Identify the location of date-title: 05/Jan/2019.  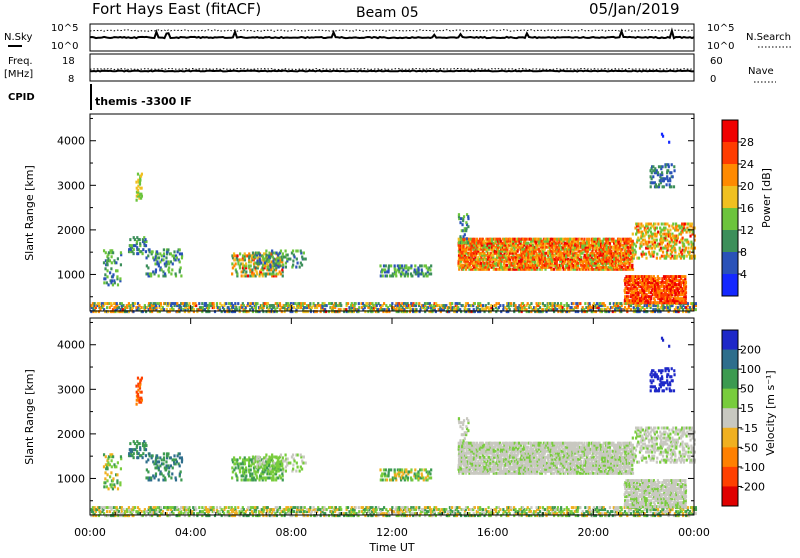
(634, 9).